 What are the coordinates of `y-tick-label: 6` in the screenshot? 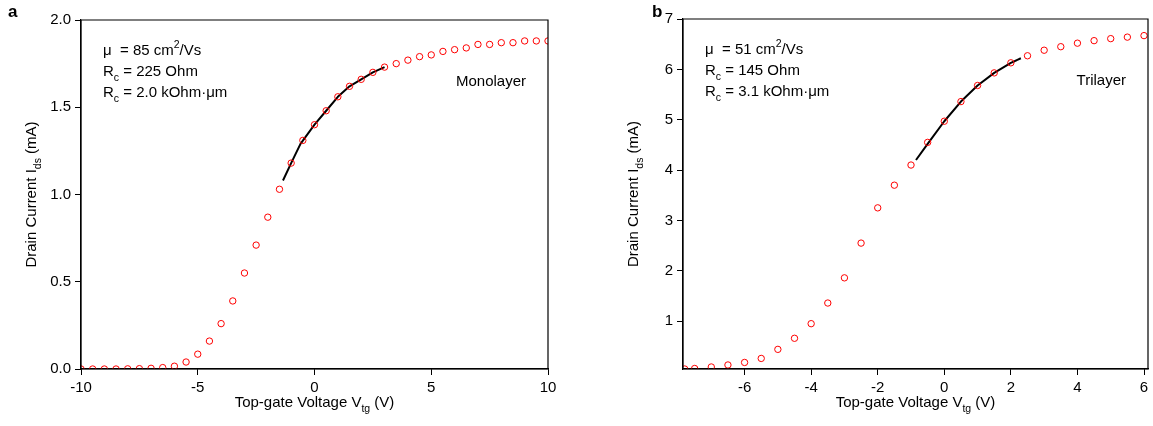 It's located at (668, 68).